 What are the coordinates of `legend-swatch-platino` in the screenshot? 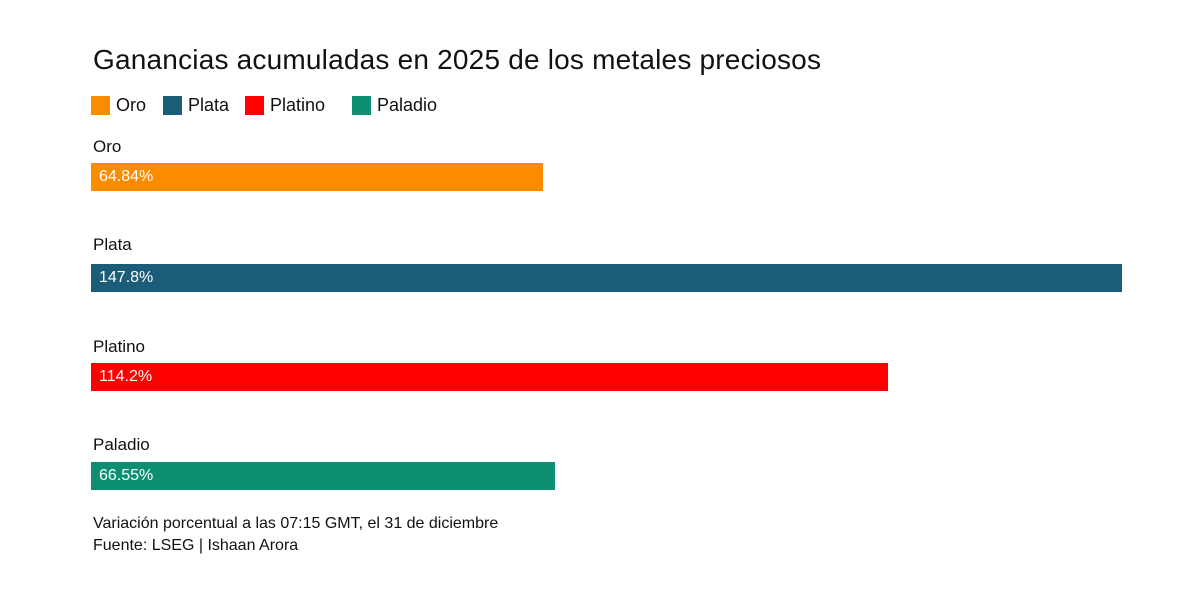 It's located at (254, 105).